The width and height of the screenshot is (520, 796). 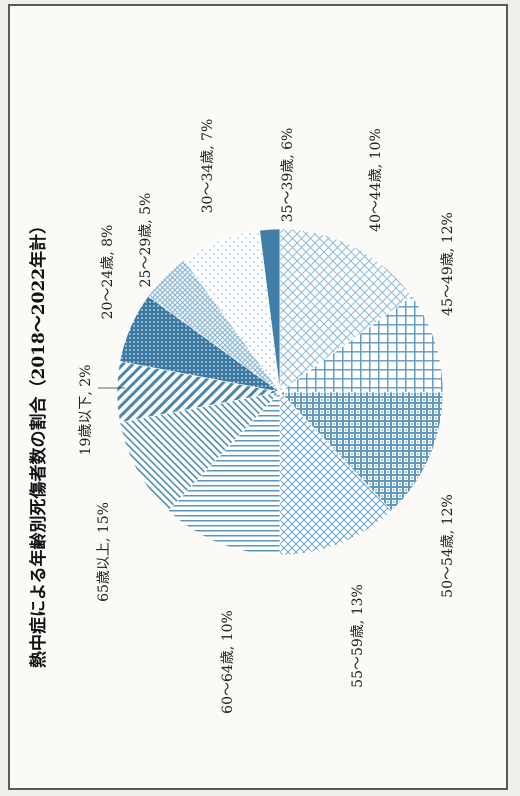 I want to click on slice-label-8: 50～54歳, 12%, so click(x=448, y=546).